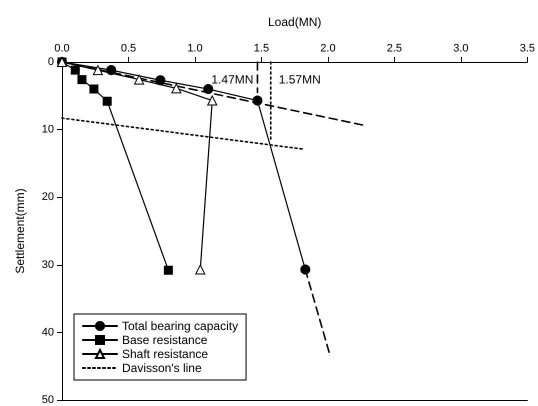 This screenshot has height=406, width=538. I want to click on x-tick-label: 0.5, so click(128, 48).